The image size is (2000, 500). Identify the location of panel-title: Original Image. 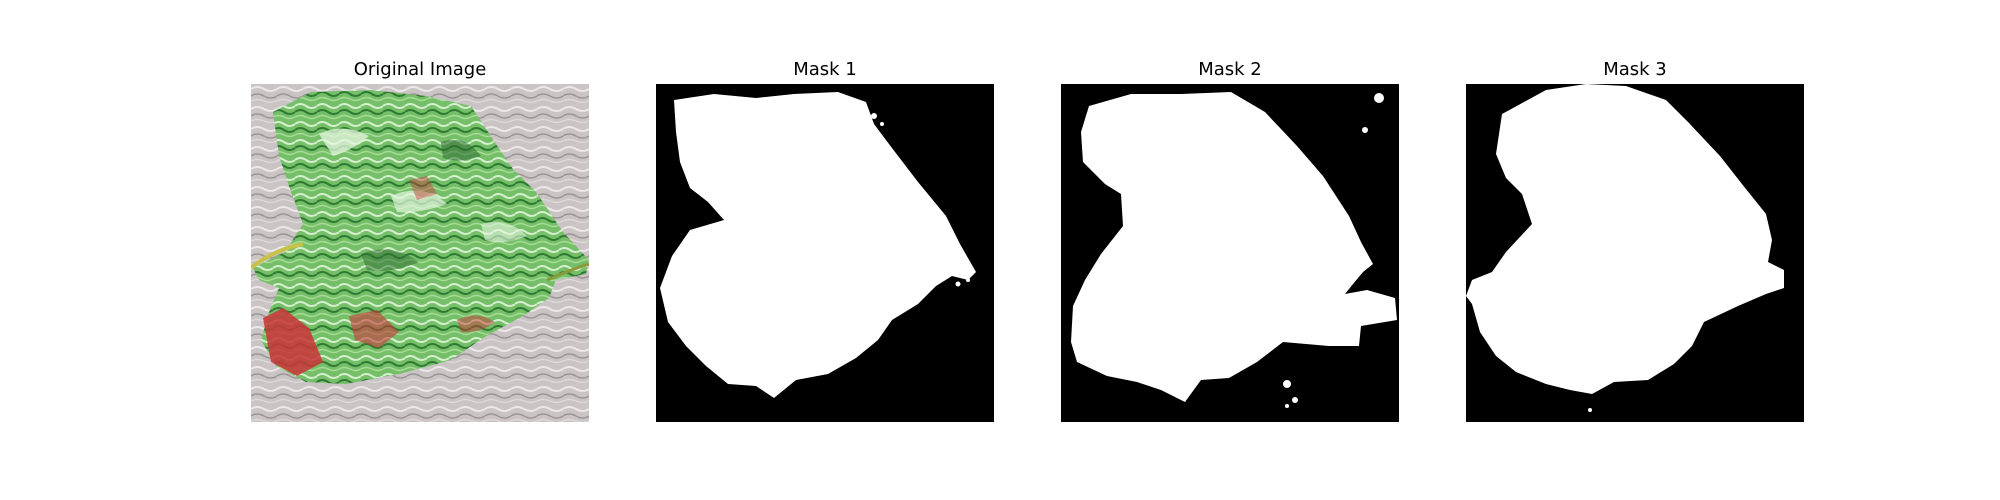
(420, 69).